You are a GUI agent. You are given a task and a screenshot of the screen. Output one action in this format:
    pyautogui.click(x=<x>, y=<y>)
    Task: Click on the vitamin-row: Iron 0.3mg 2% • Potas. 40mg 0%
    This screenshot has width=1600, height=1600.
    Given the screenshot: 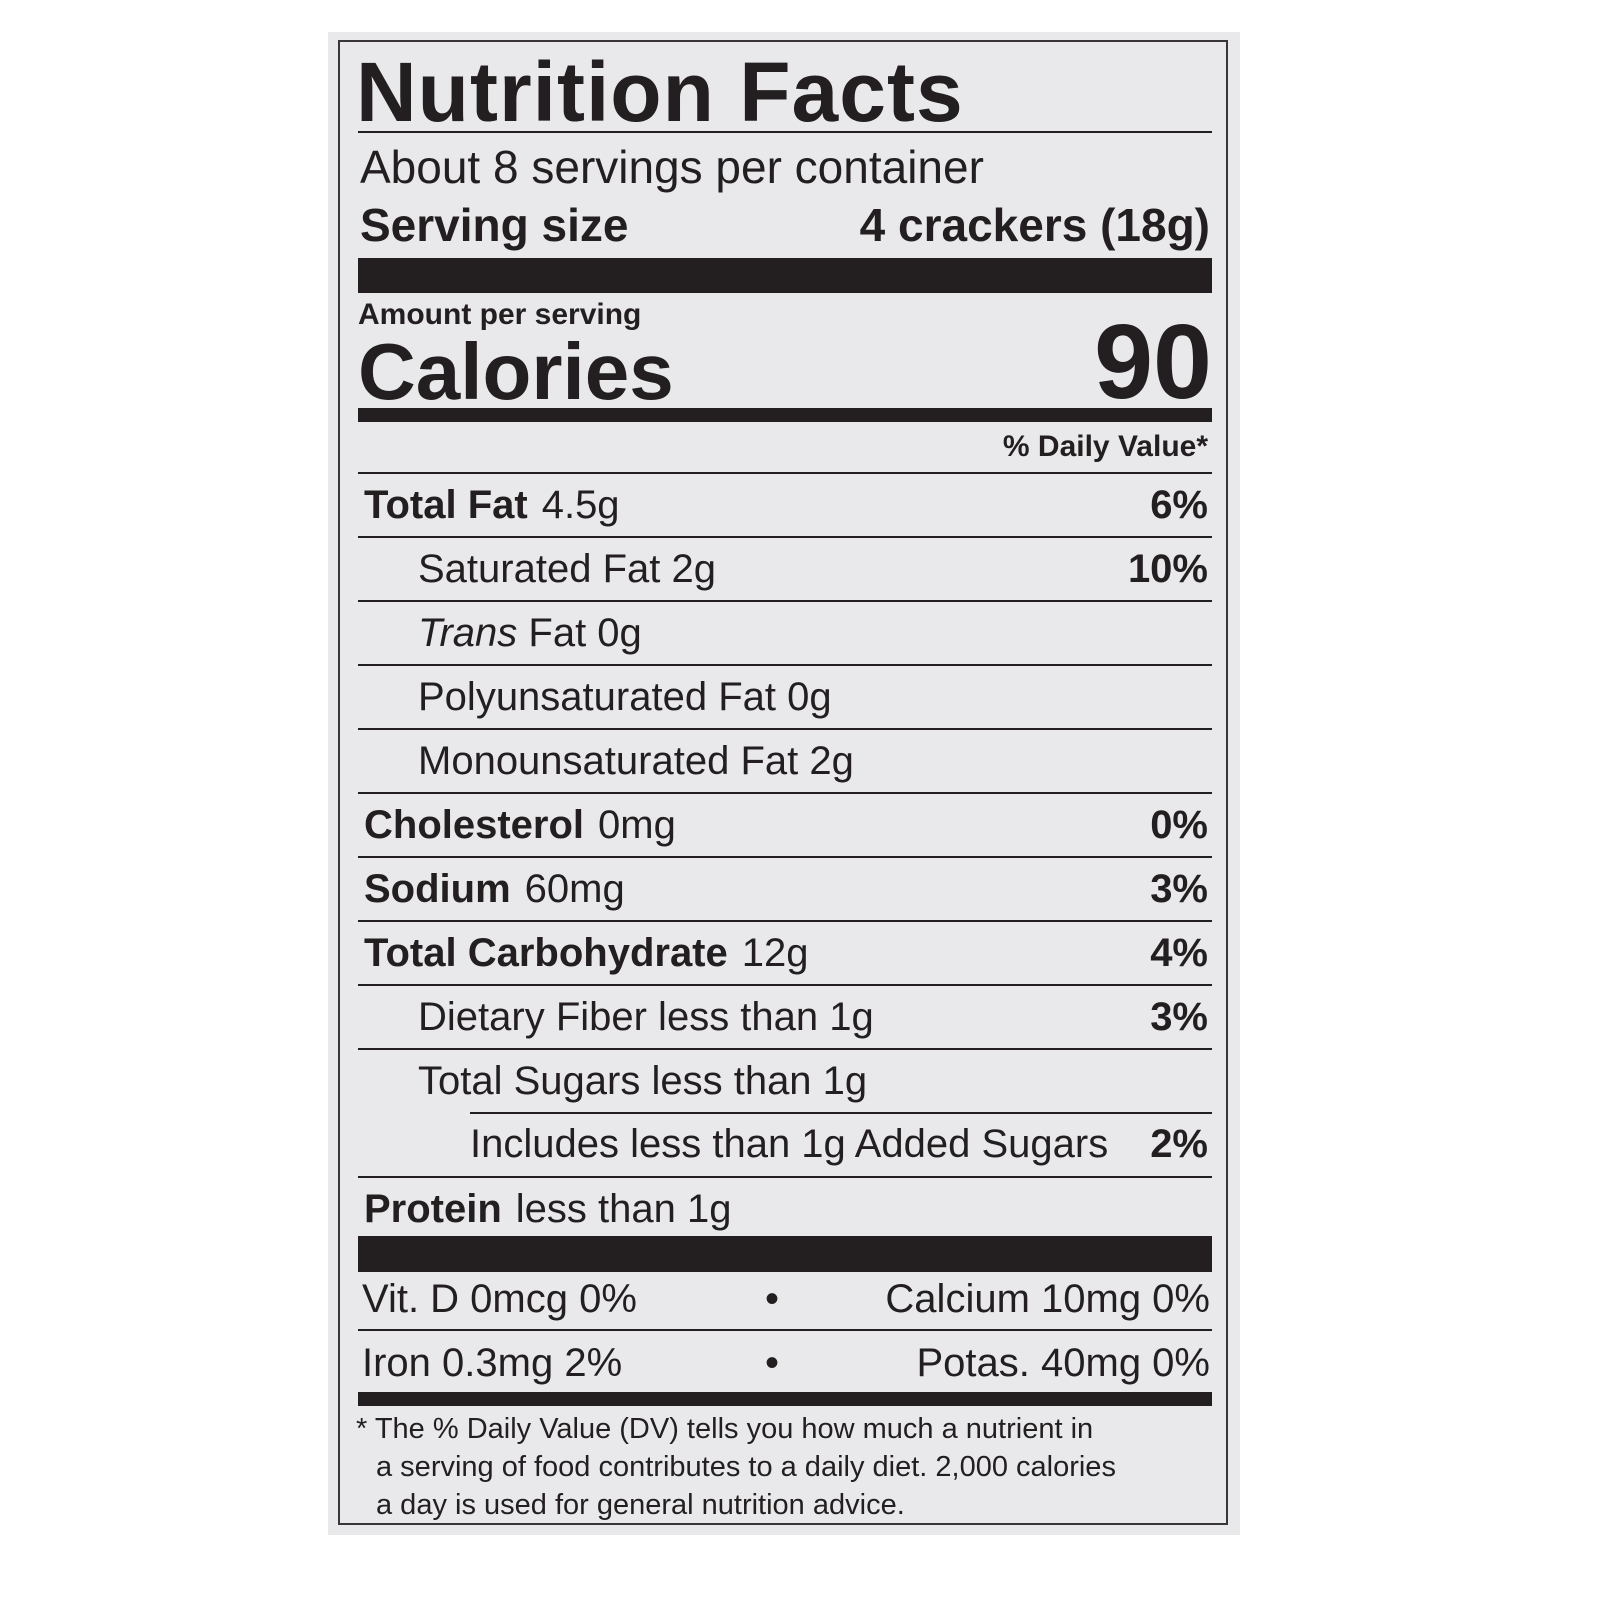 What is the action you would take?
    pyautogui.click(x=785, y=1363)
    